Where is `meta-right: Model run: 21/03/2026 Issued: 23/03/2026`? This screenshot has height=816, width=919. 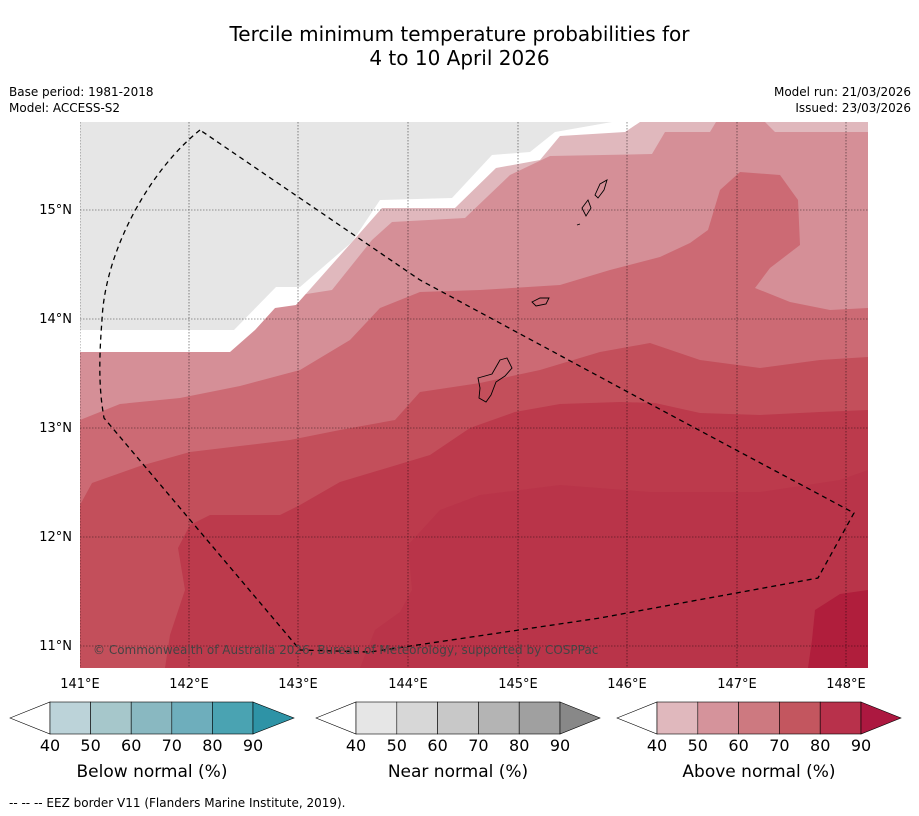 meta-right: Model run: 21/03/2026 Issued: 23/03/2026 is located at coordinates (842, 100).